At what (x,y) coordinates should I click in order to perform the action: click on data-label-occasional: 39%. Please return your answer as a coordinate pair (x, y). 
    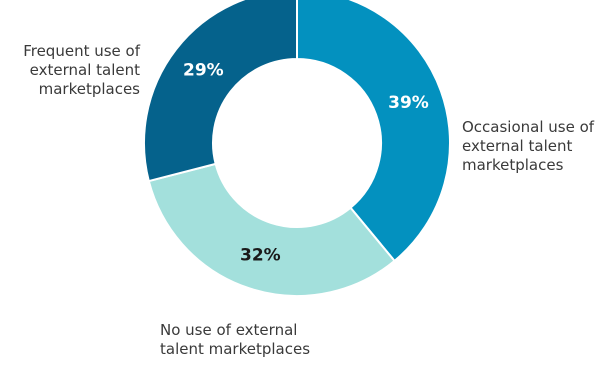
    Looking at the image, I should click on (408, 103).